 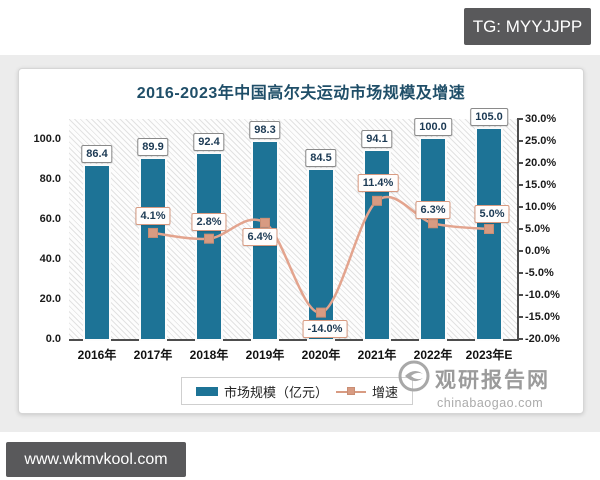 What do you see at coordinates (541, 185) in the screenshot?
I see `y-axis-tick-right: 15.0%` at bounding box center [541, 185].